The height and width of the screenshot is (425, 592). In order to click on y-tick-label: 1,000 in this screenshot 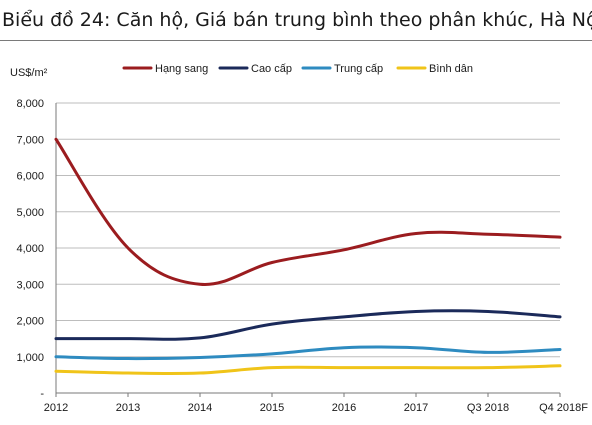, I will do `click(30, 358)`.